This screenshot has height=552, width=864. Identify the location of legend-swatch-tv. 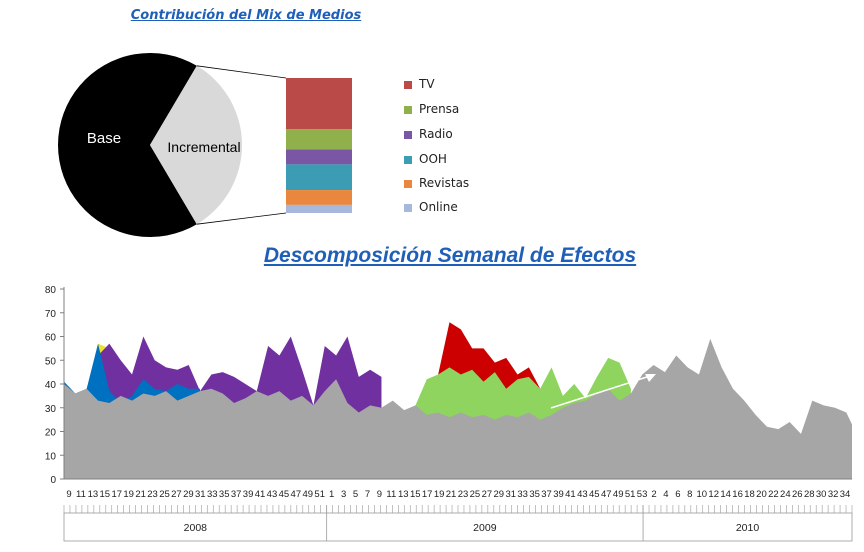
(408, 85).